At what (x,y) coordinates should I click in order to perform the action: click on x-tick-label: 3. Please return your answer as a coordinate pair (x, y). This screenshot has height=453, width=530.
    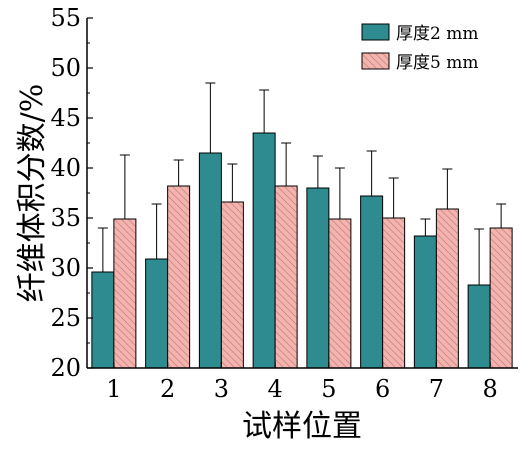
    Looking at the image, I should click on (221, 389).